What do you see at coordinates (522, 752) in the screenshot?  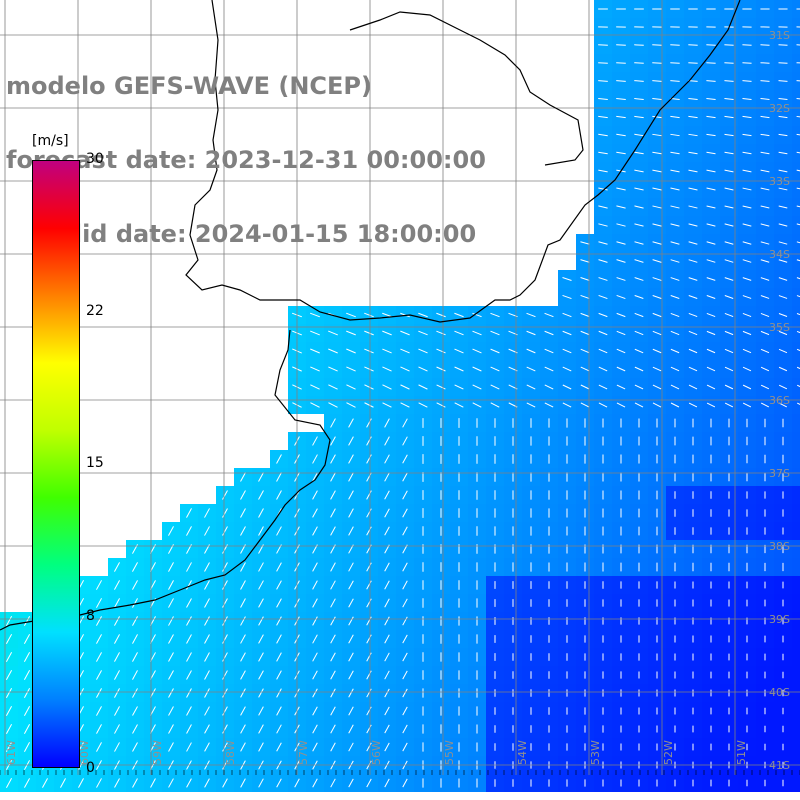 I see `lon-label: 54W` at bounding box center [522, 752].